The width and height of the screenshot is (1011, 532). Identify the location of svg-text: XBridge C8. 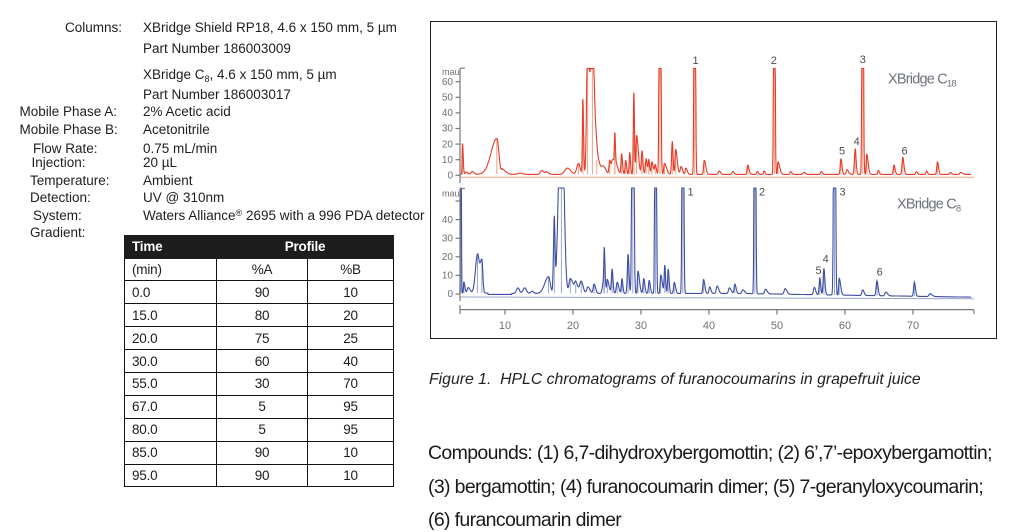
(929, 206).